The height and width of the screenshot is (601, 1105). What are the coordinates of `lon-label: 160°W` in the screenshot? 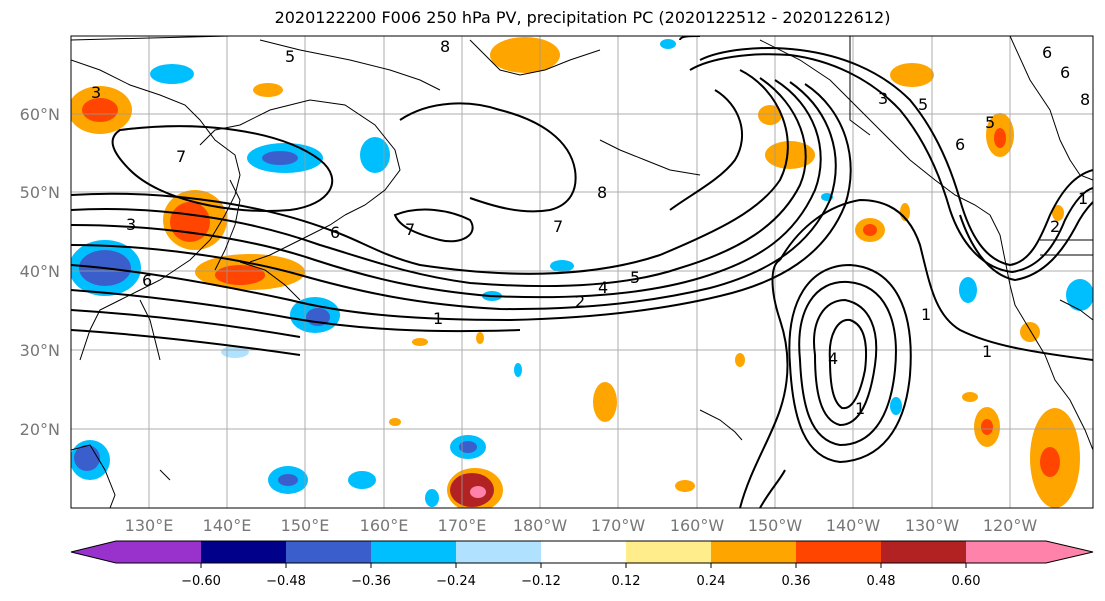 It's located at (697, 525).